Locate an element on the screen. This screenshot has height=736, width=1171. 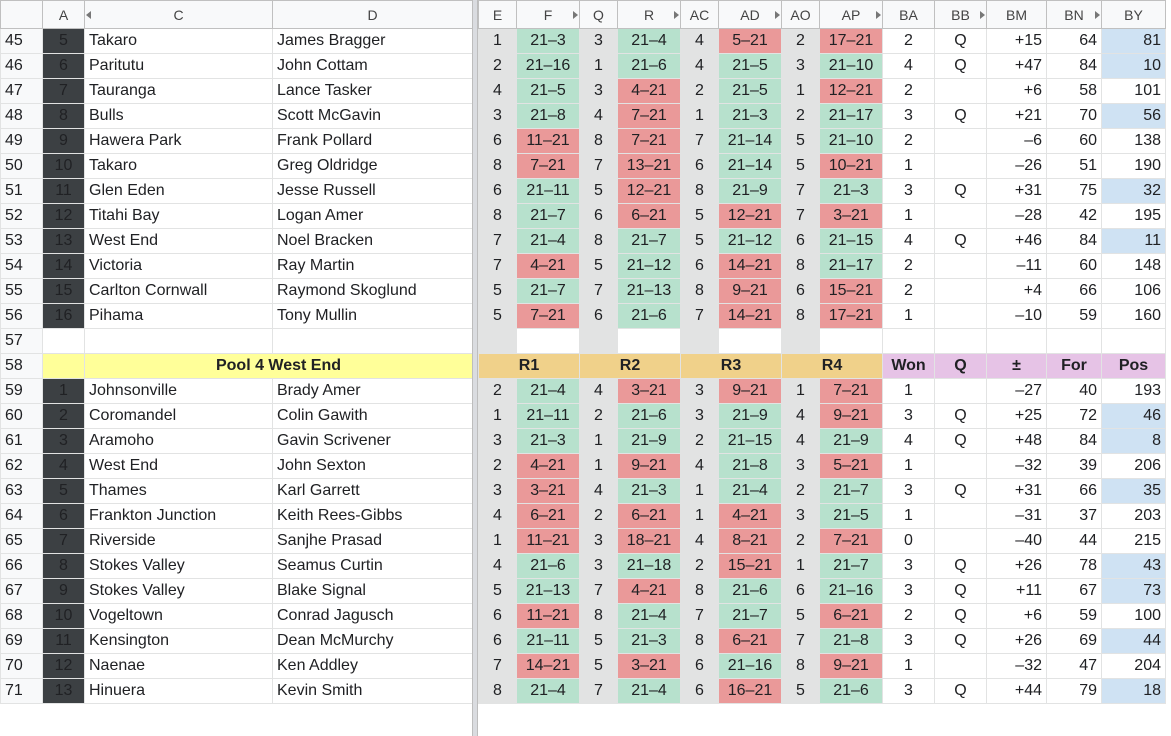
row-number: 57 is located at coordinates (21, 341).